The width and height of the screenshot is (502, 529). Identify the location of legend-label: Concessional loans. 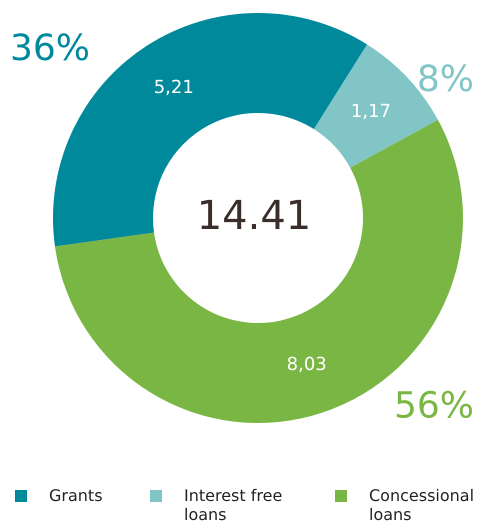
(421, 505).